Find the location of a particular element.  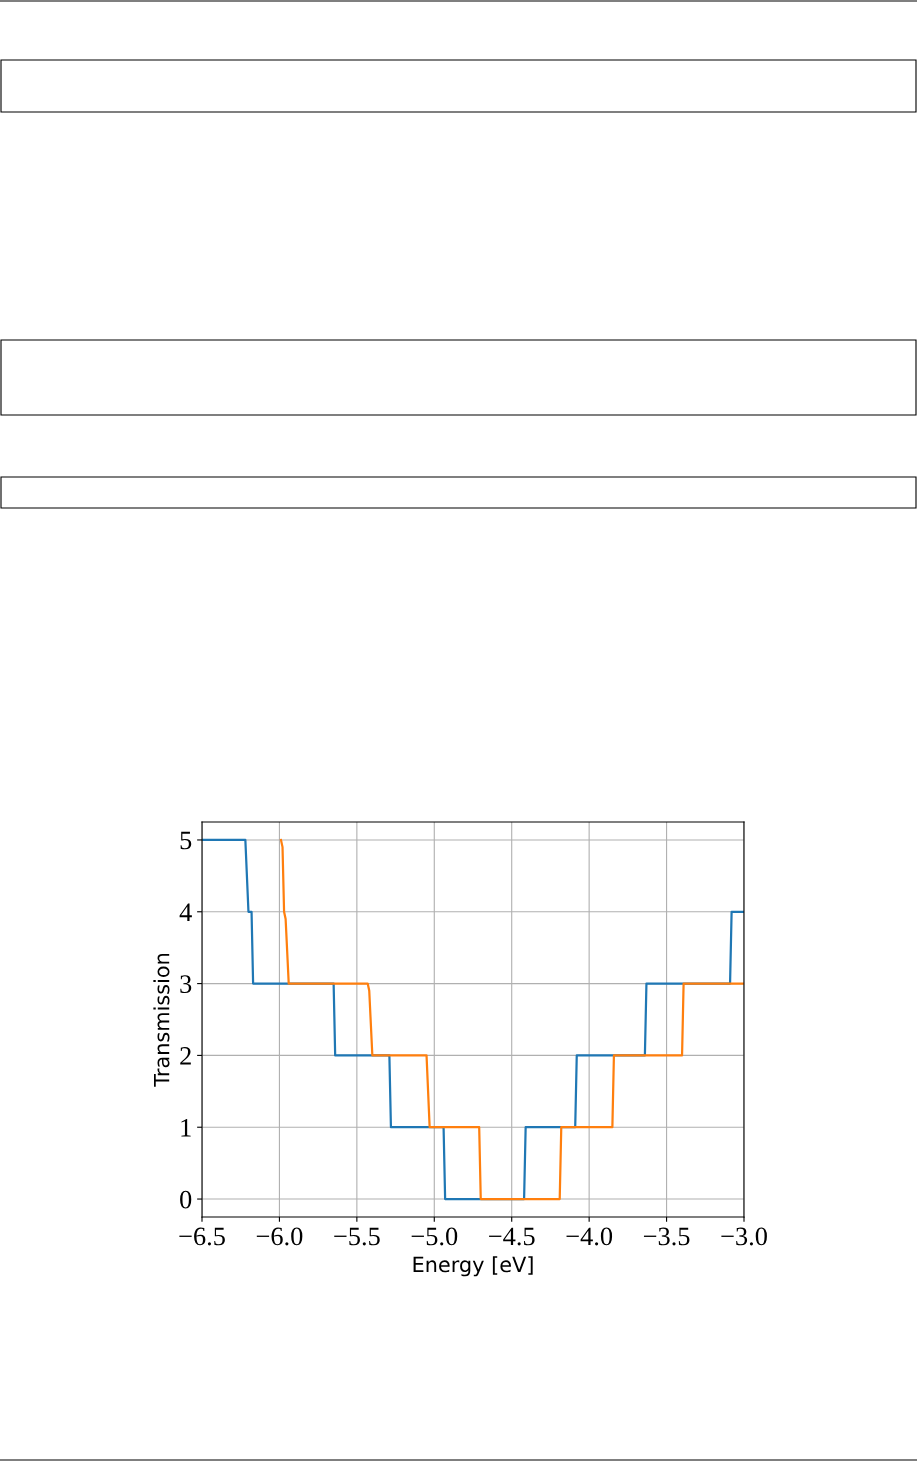

x-tick-label: −6.5 is located at coordinates (202, 1236).